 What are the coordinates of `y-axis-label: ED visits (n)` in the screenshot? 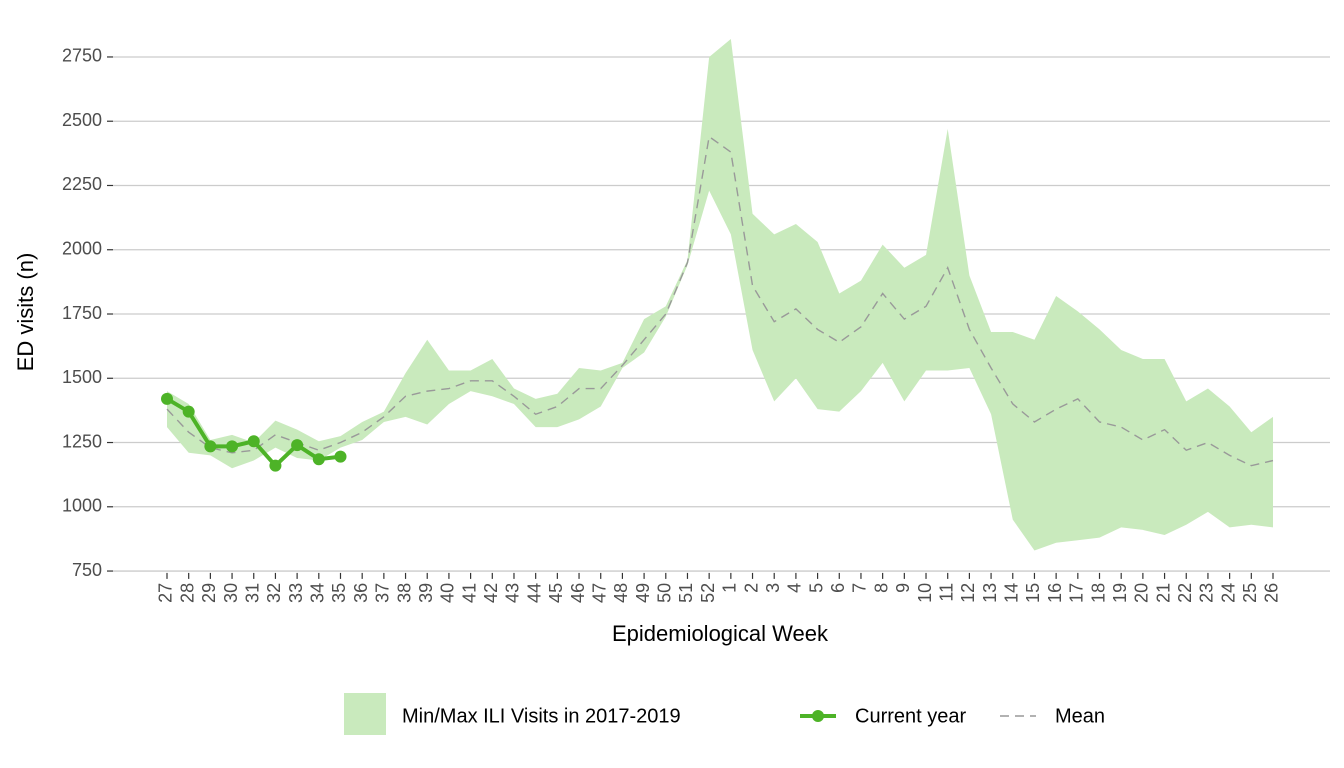 It's located at (25, 312).